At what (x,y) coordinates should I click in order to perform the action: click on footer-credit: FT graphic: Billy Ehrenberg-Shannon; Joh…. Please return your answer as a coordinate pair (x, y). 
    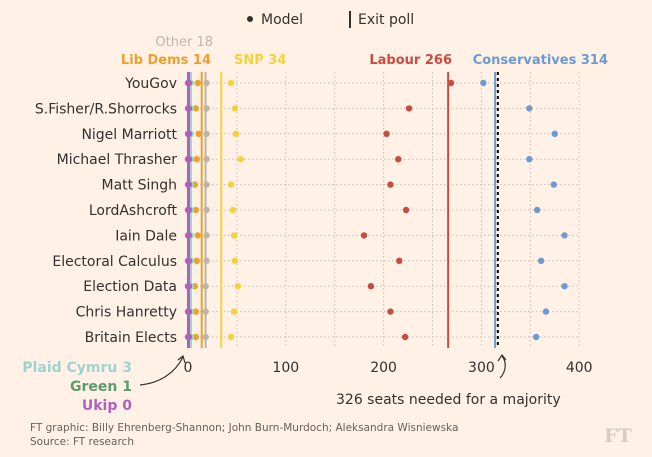
    Looking at the image, I should click on (244, 428).